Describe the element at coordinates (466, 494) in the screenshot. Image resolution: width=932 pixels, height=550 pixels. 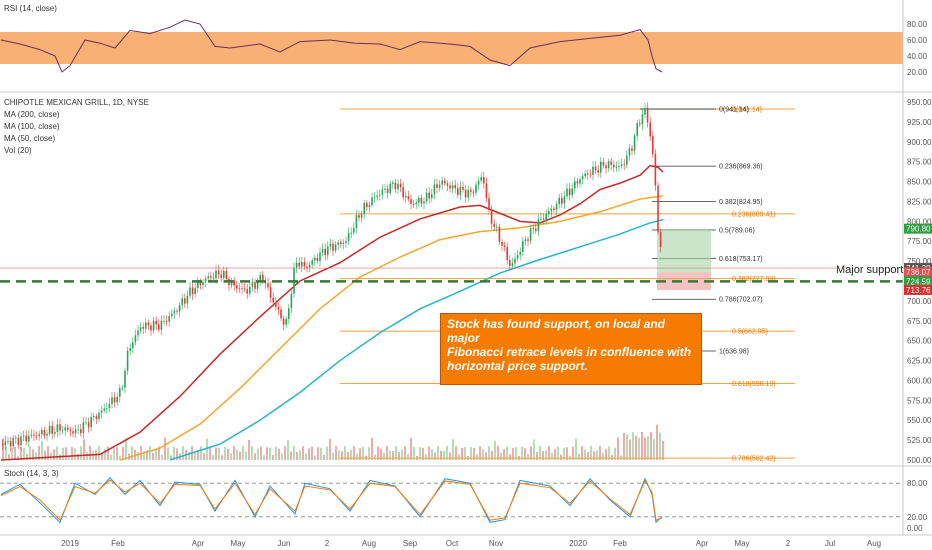
I see `stoch-panel` at that location.